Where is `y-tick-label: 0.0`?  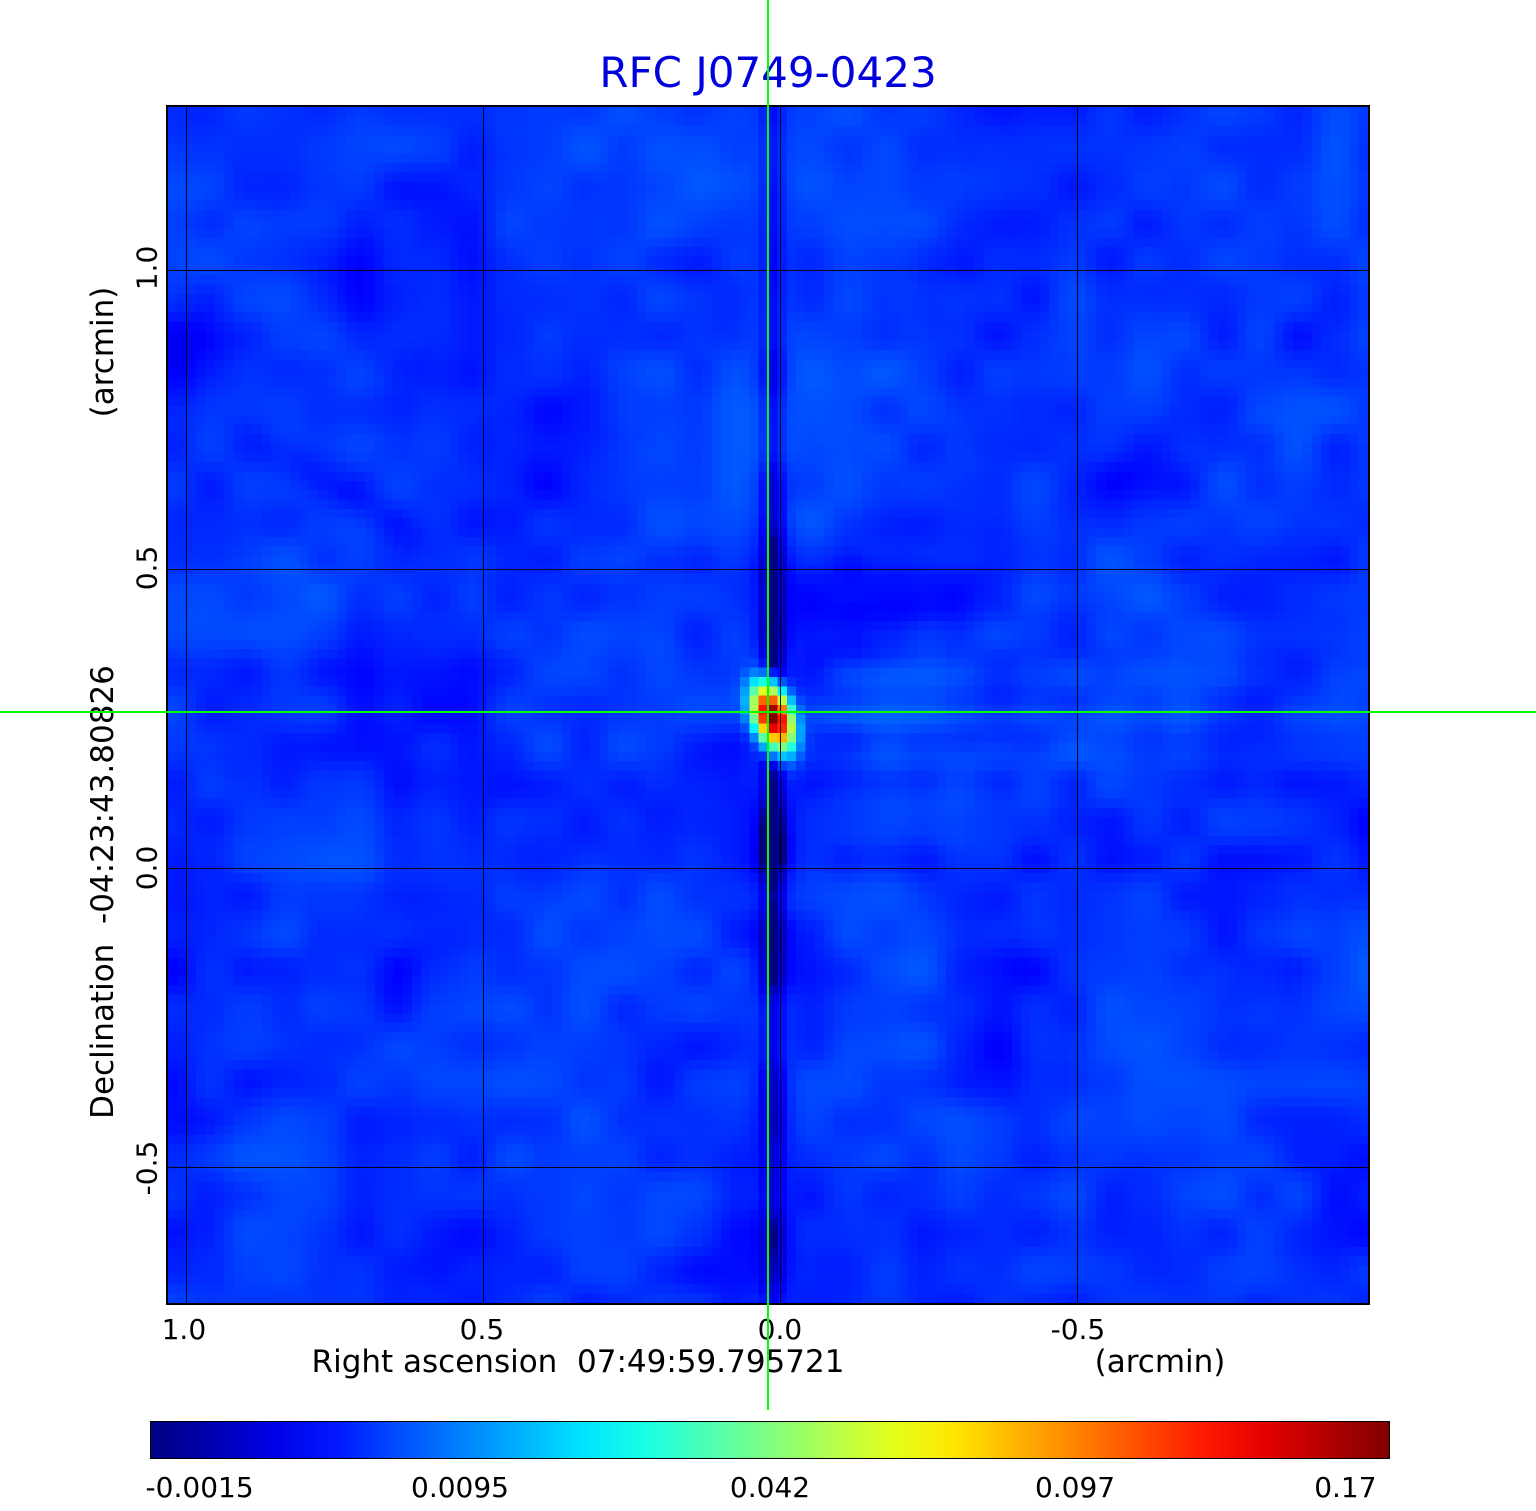 y-tick-label: 0.0 is located at coordinates (147, 868).